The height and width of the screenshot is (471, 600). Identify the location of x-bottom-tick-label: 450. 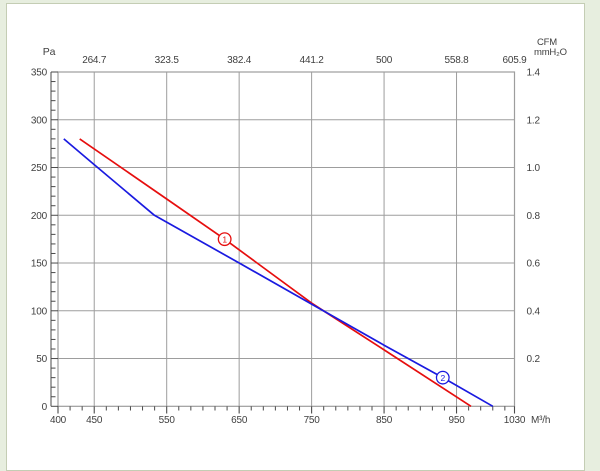
(94, 420).